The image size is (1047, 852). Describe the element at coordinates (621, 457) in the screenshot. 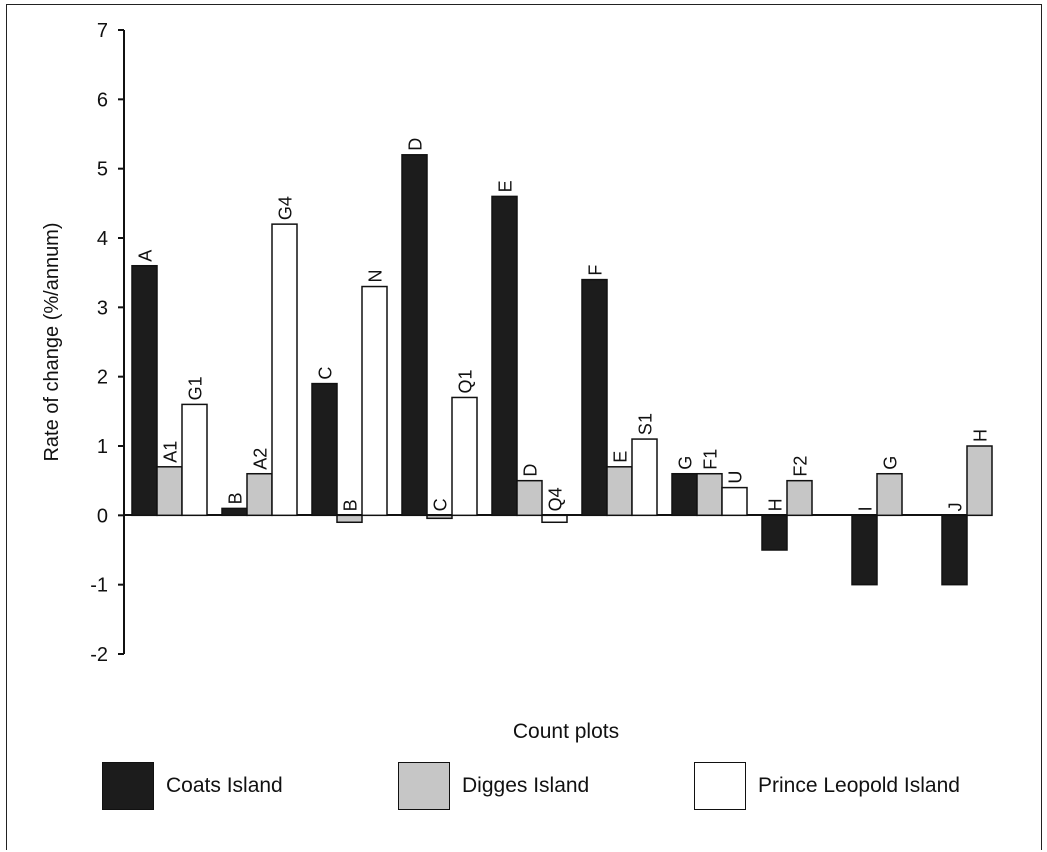

I see `bar-label-digges-island-e: E` at that location.